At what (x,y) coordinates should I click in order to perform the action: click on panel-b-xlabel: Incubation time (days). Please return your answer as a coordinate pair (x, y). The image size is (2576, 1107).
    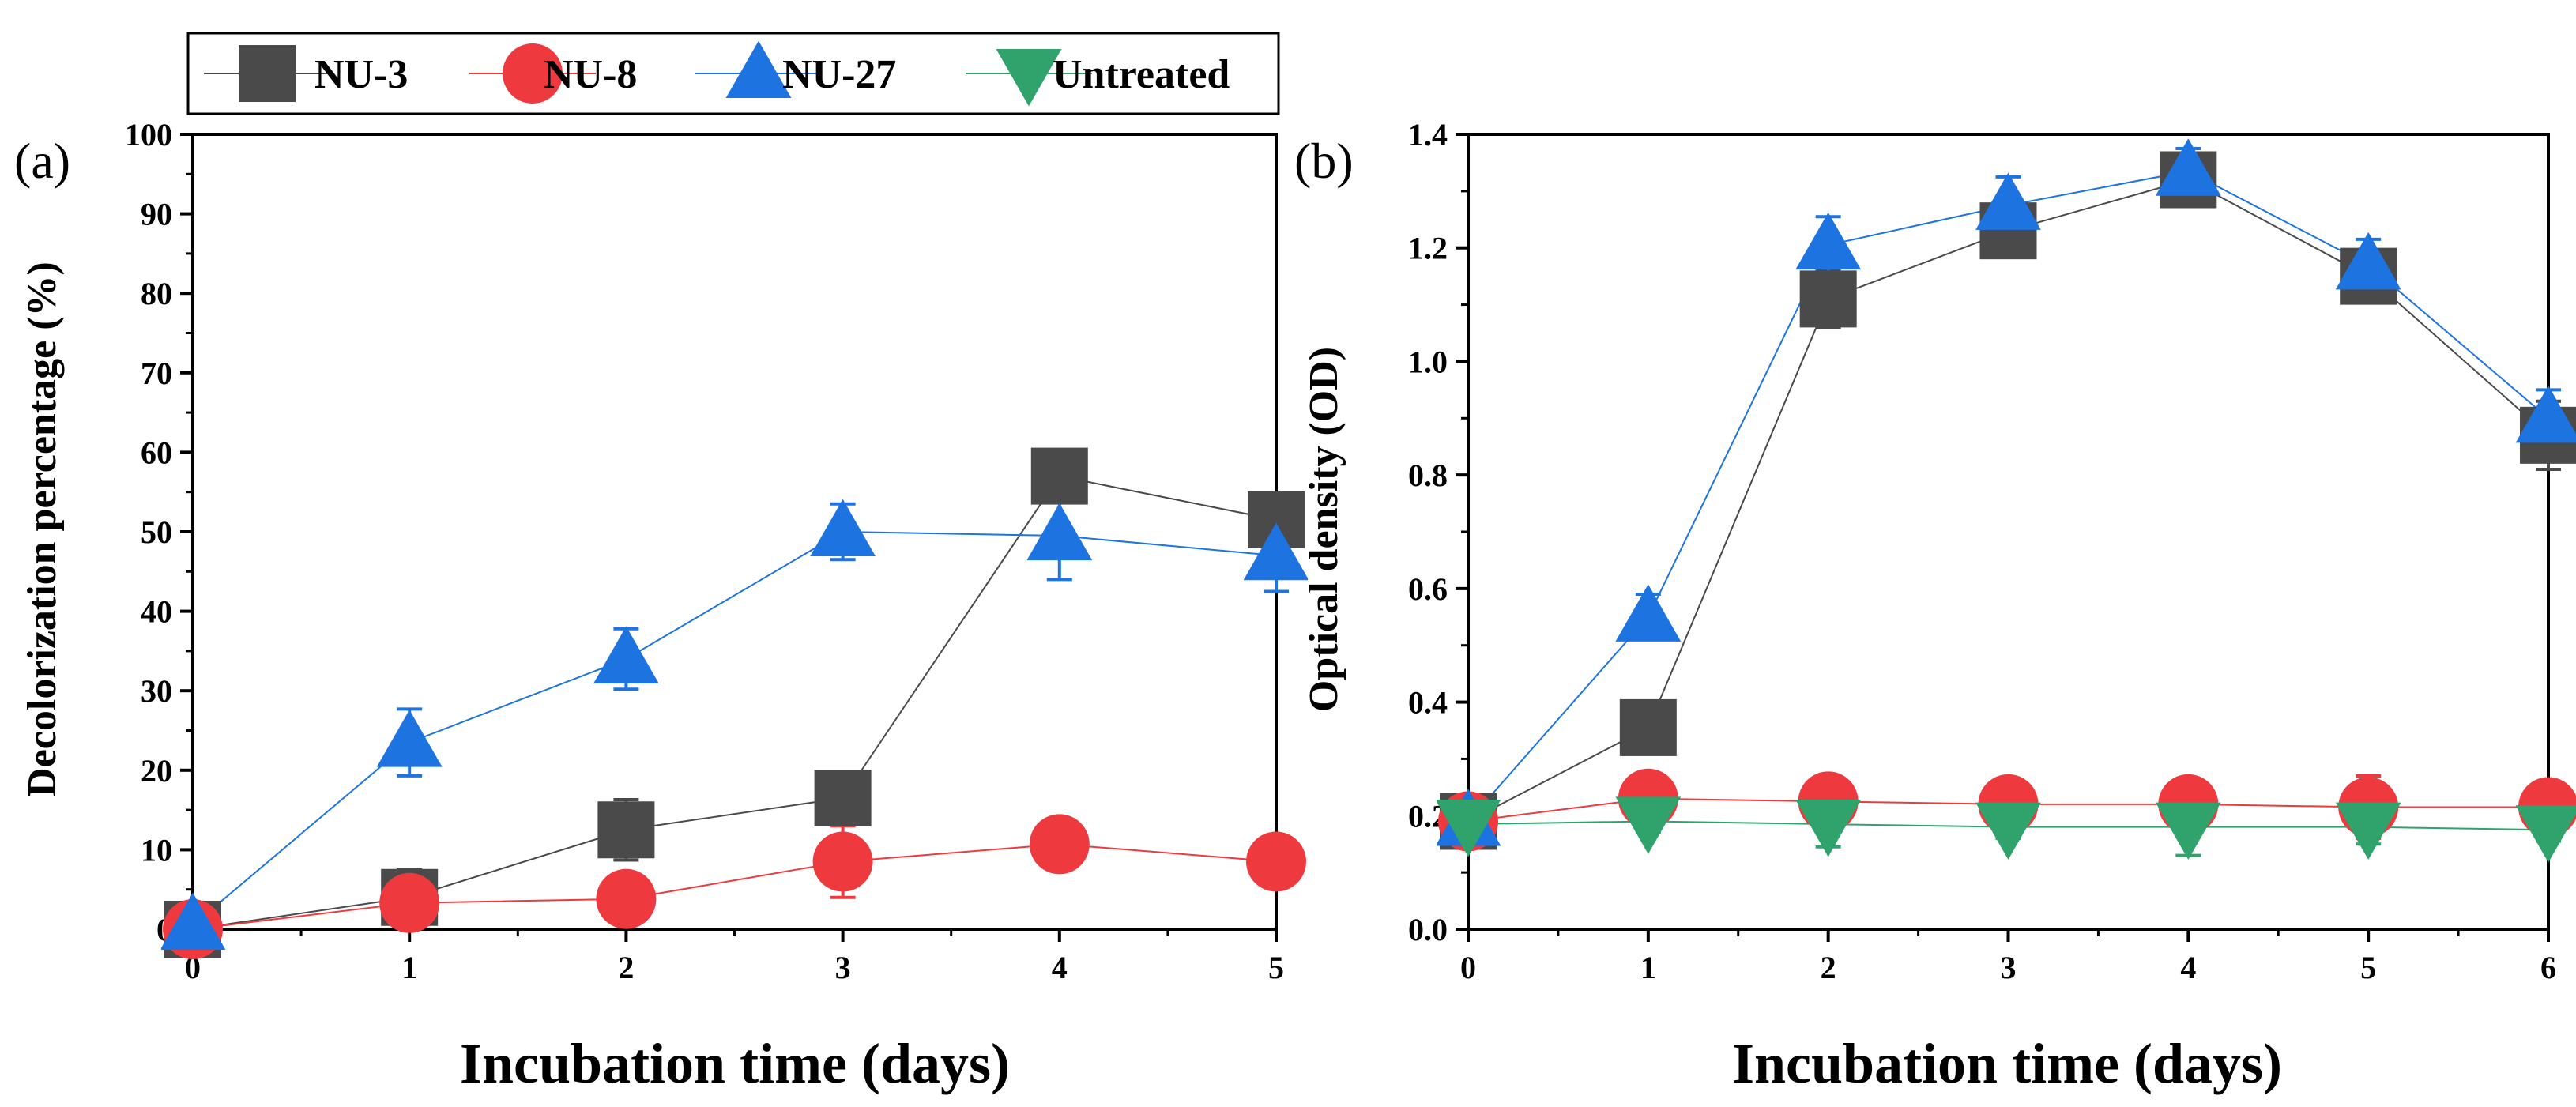
    Looking at the image, I should click on (2007, 1063).